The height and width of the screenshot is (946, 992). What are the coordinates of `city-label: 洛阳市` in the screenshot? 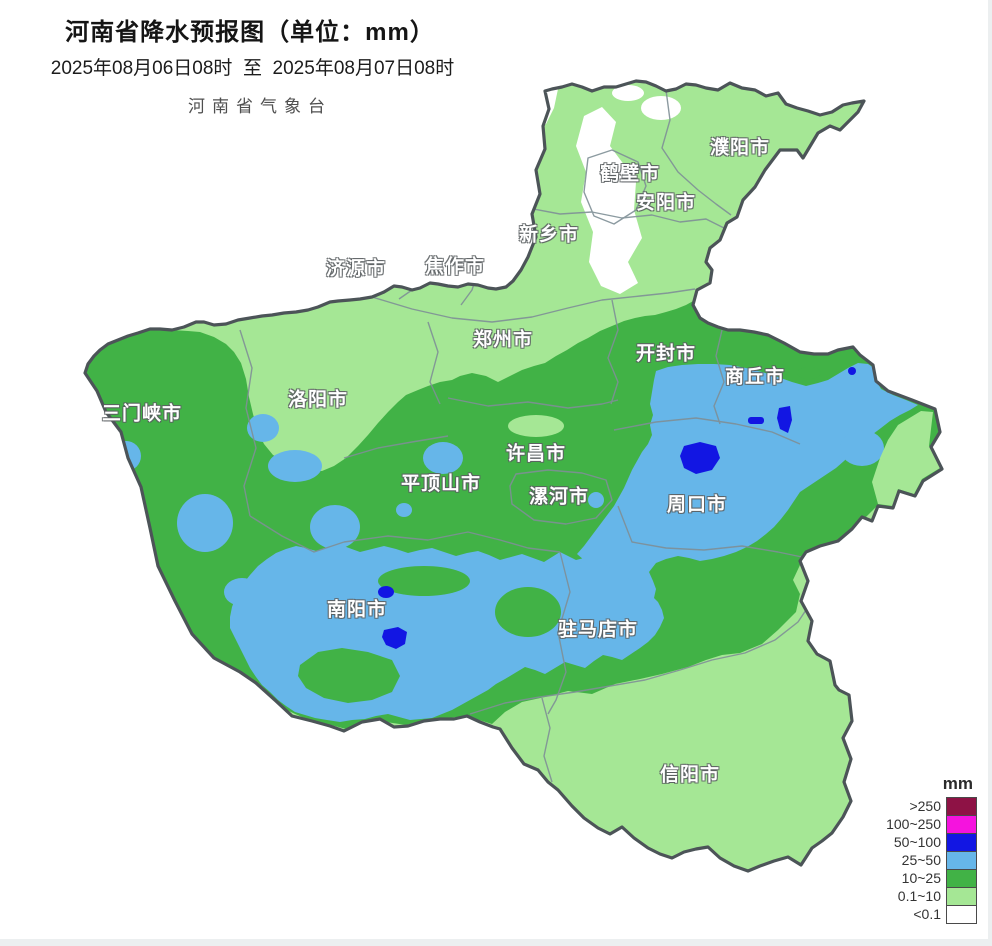 It's located at (318, 400).